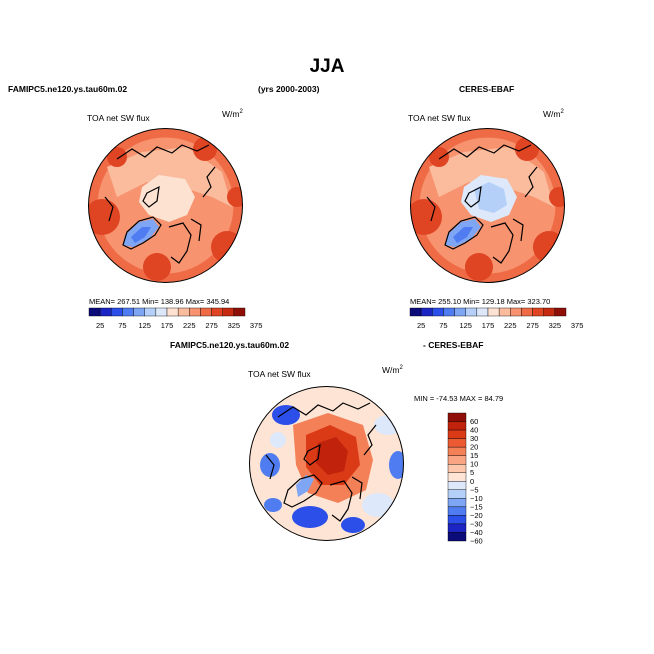  I want to click on colorbar-tick-label: 0, so click(472, 481).